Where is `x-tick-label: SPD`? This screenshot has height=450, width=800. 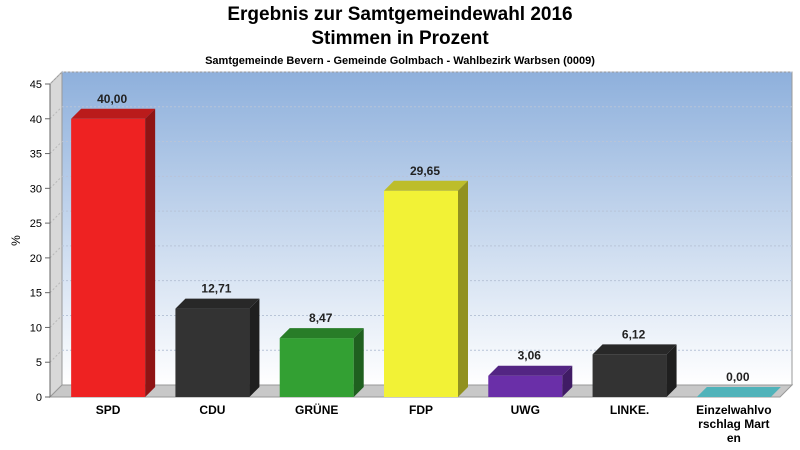
x-tick-label: SPD is located at coordinates (108, 410).